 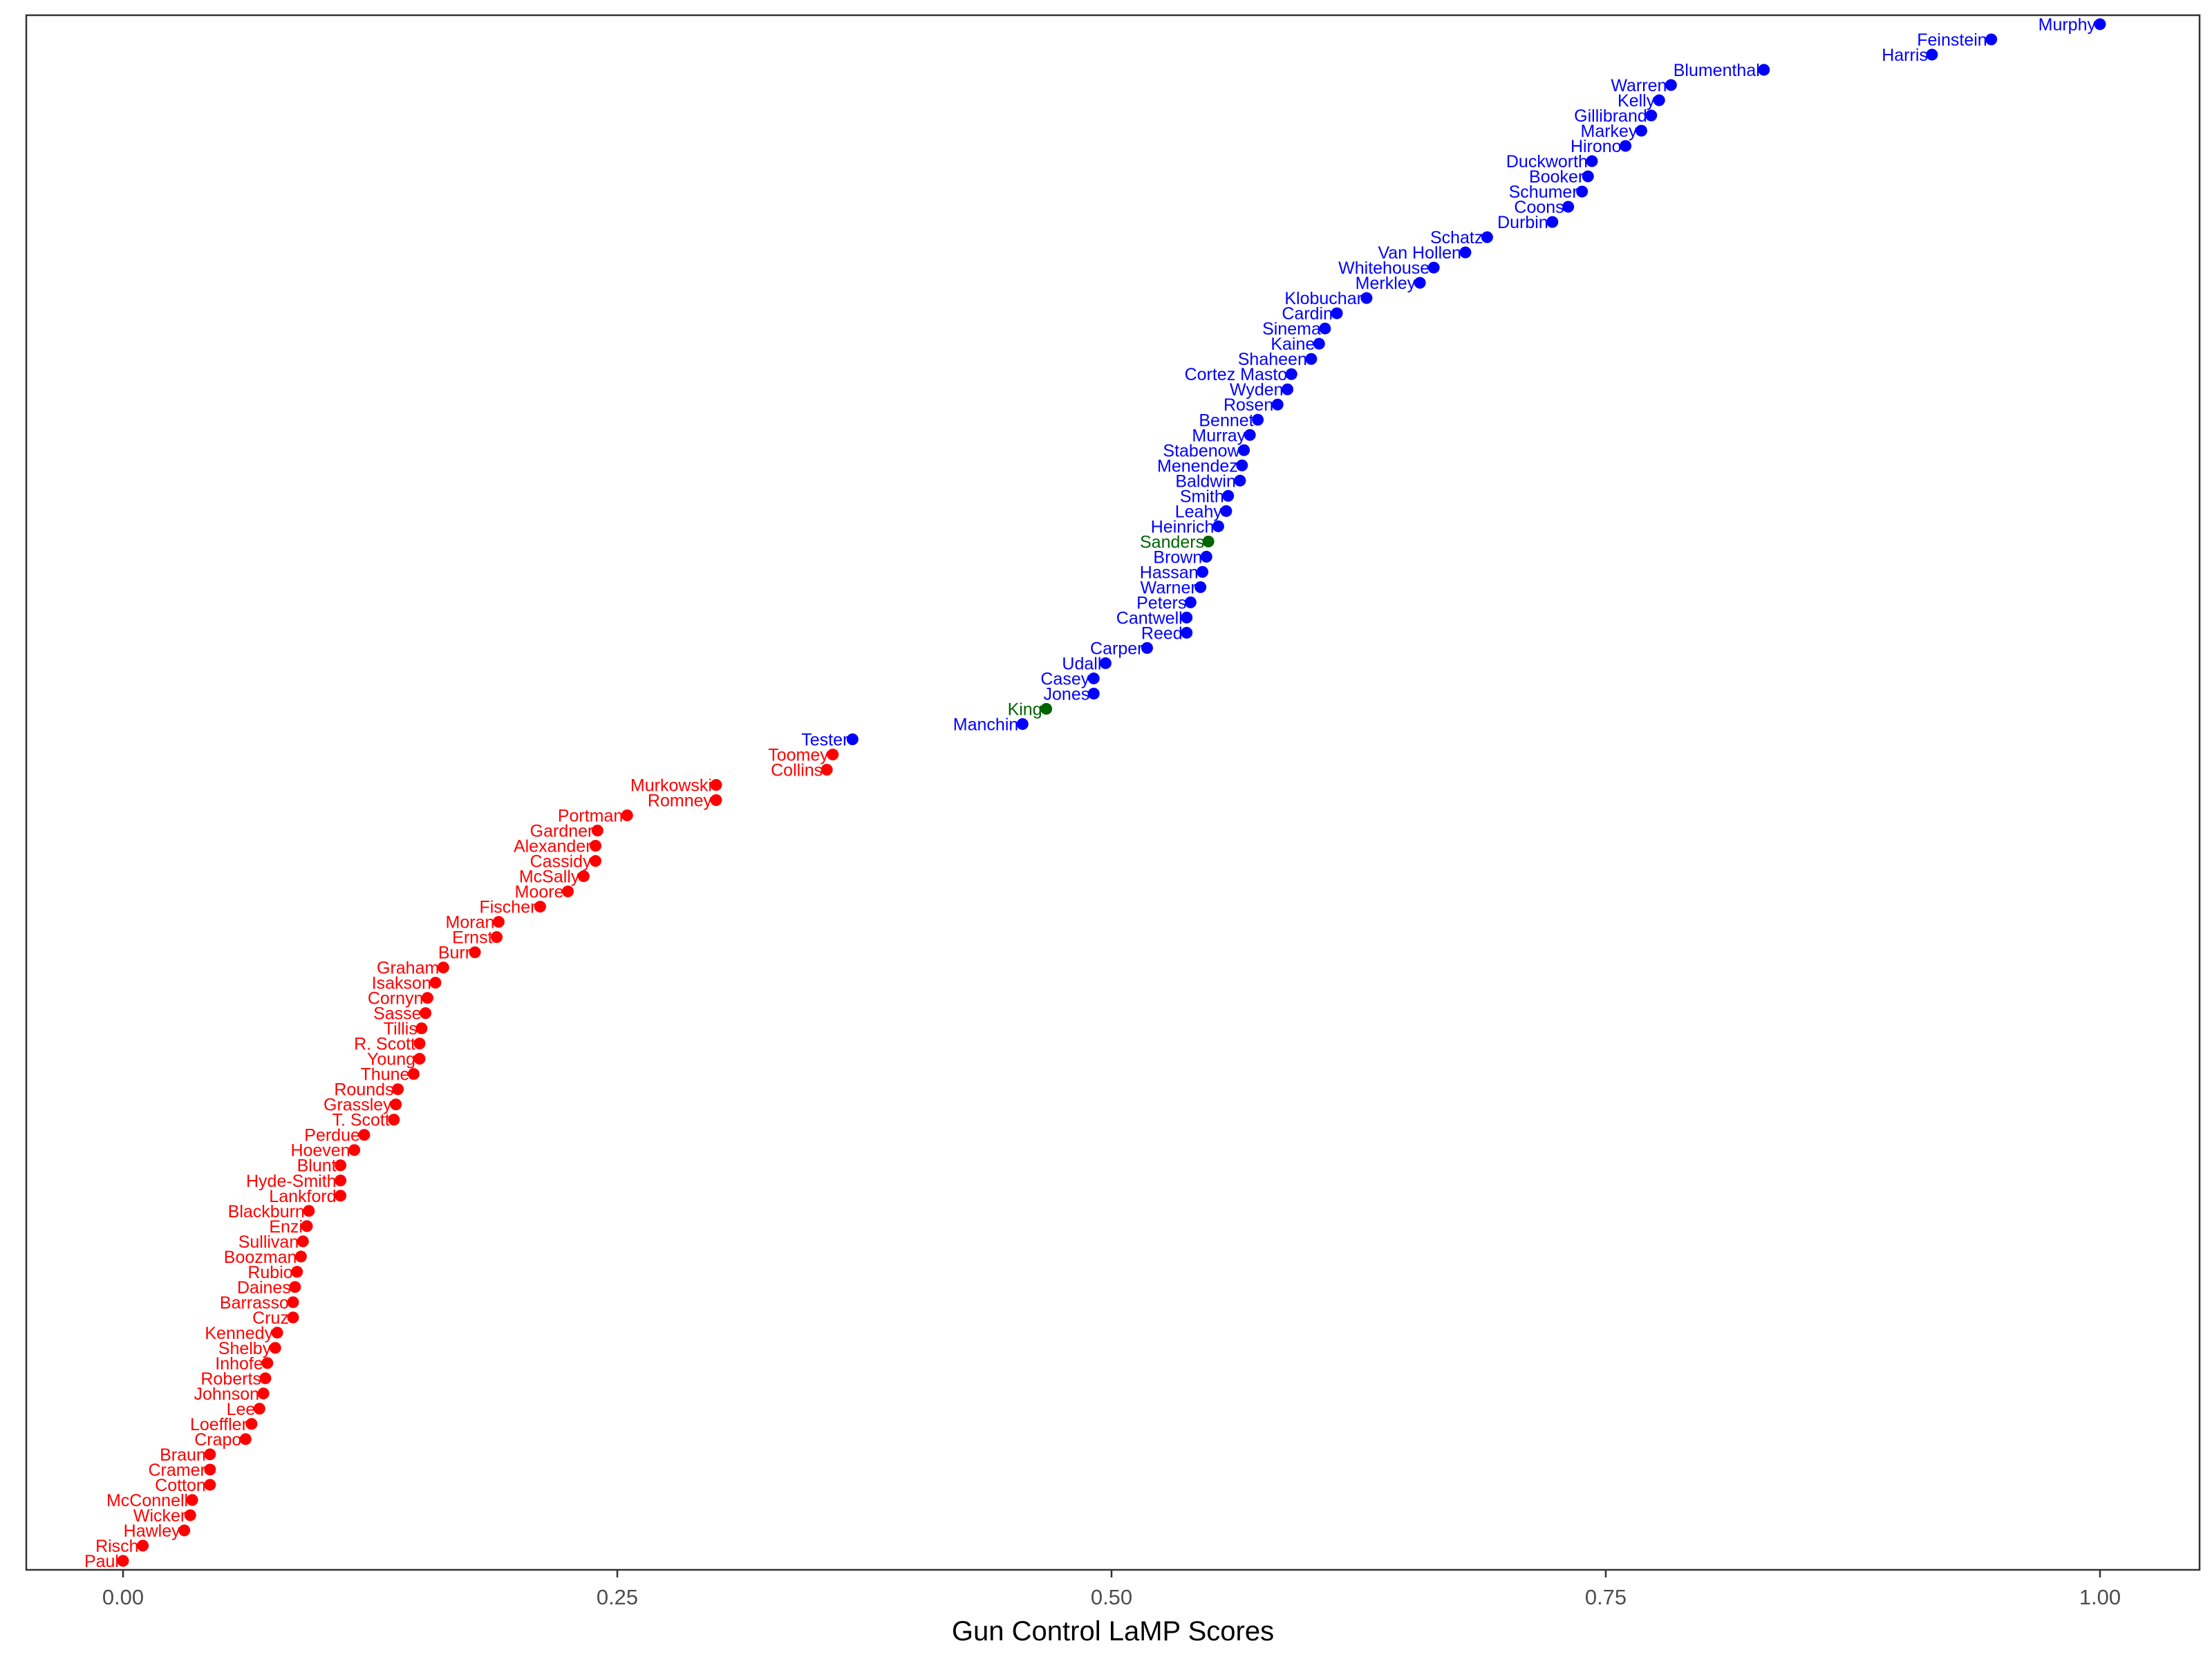 I want to click on label-cassidy: Cassidy, so click(x=561, y=862).